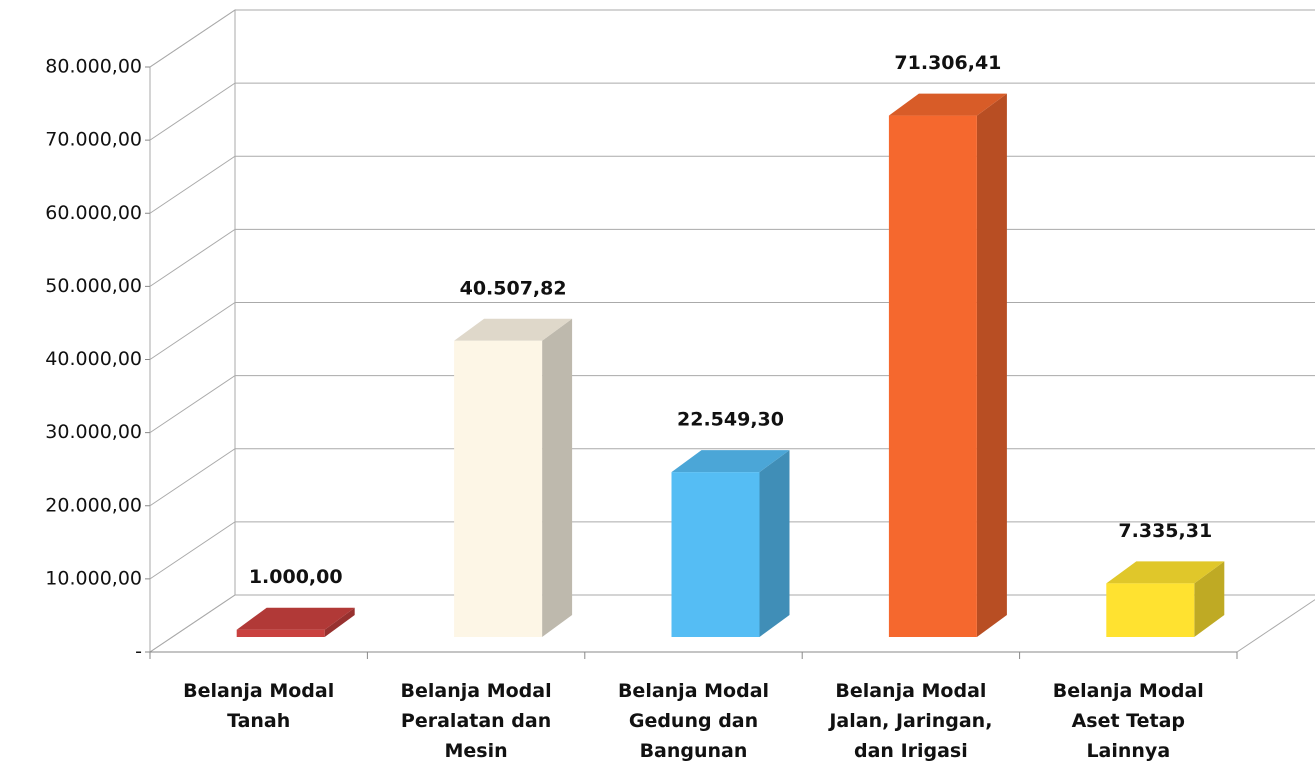  I want to click on x-tick-label: Belanja Modal Gedung dan Bangunan, so click(693, 721).